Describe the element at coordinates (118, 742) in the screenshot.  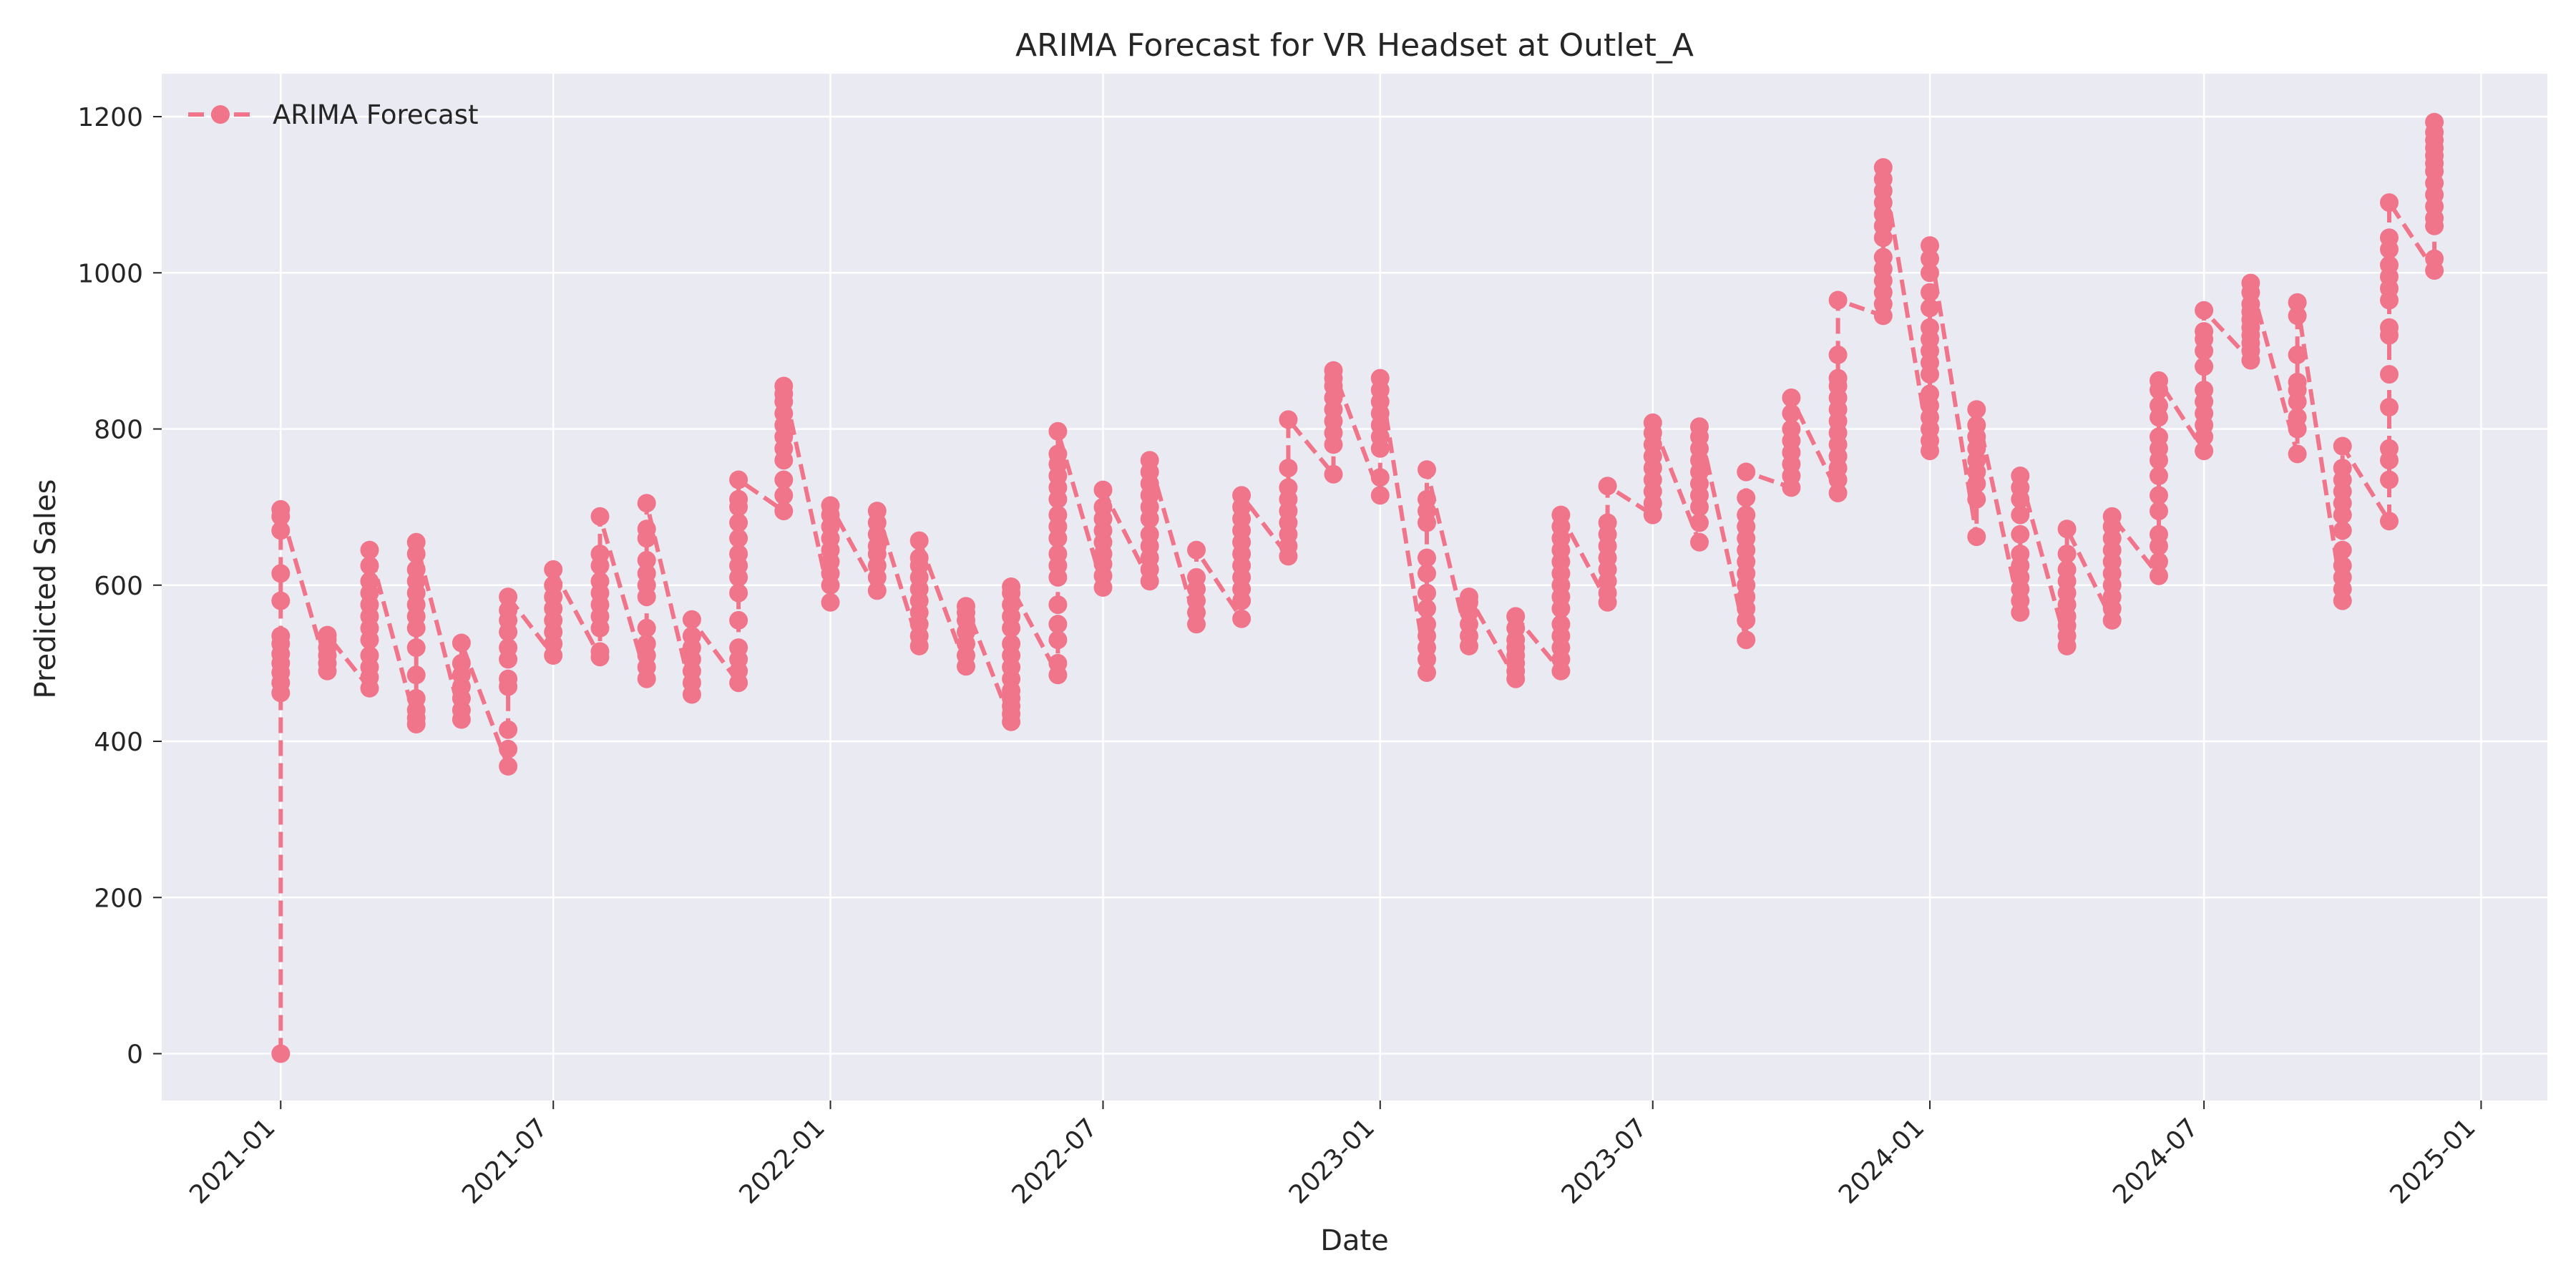
I see `y-tick-label: 400` at that location.